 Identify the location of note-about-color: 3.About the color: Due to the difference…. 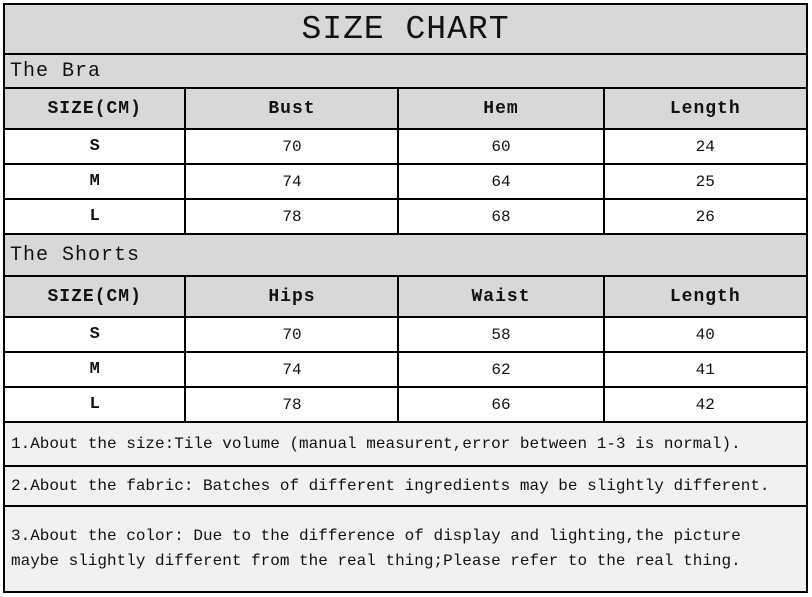
(405, 549).